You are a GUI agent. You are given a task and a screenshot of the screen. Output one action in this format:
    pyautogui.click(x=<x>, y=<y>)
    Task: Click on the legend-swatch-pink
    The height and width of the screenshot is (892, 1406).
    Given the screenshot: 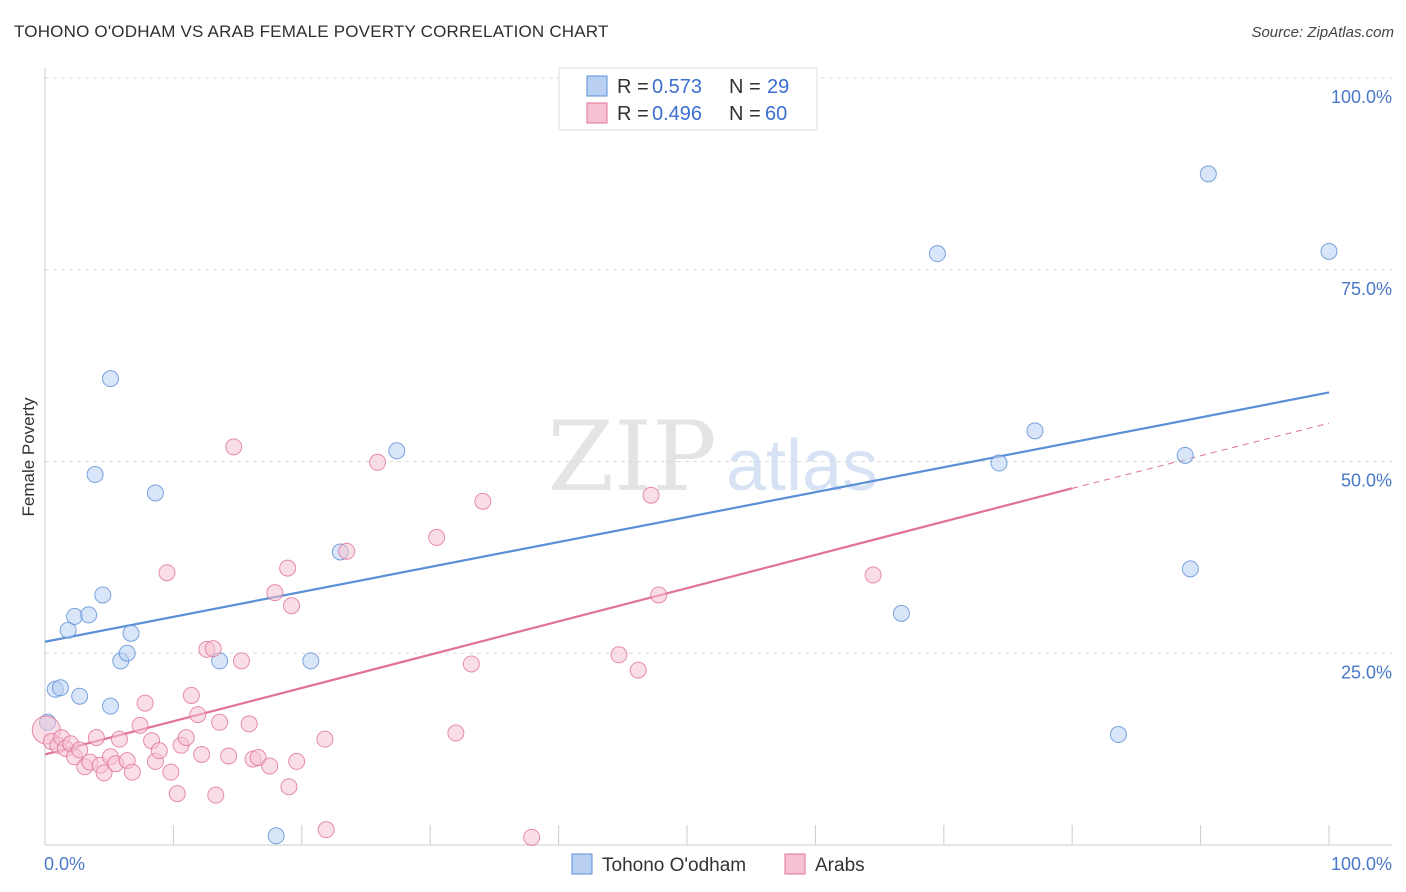 What is the action you would take?
    pyautogui.click(x=597, y=113)
    